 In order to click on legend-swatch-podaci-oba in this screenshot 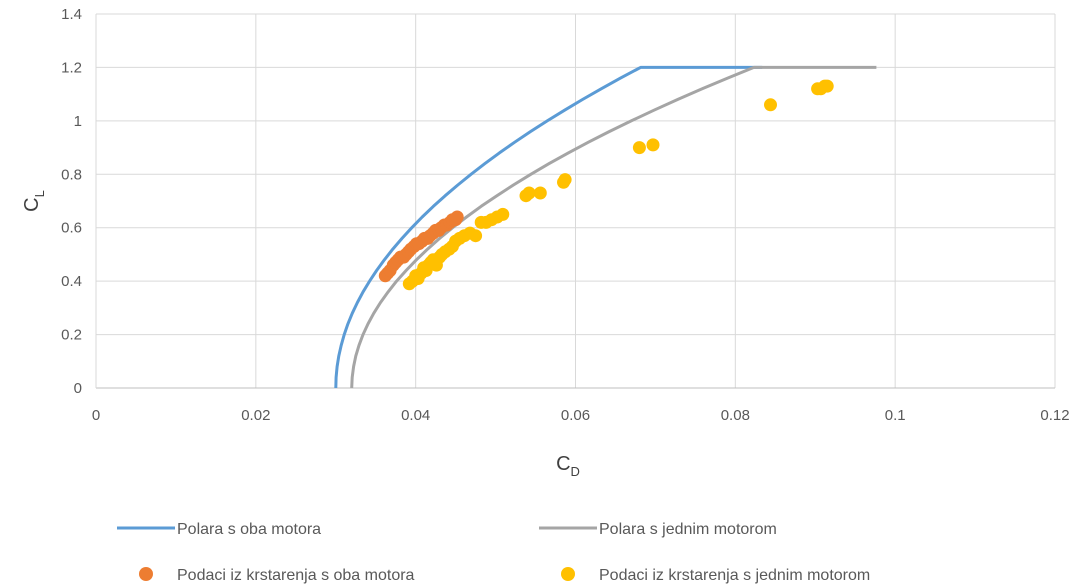, I will do `click(146, 574)`.